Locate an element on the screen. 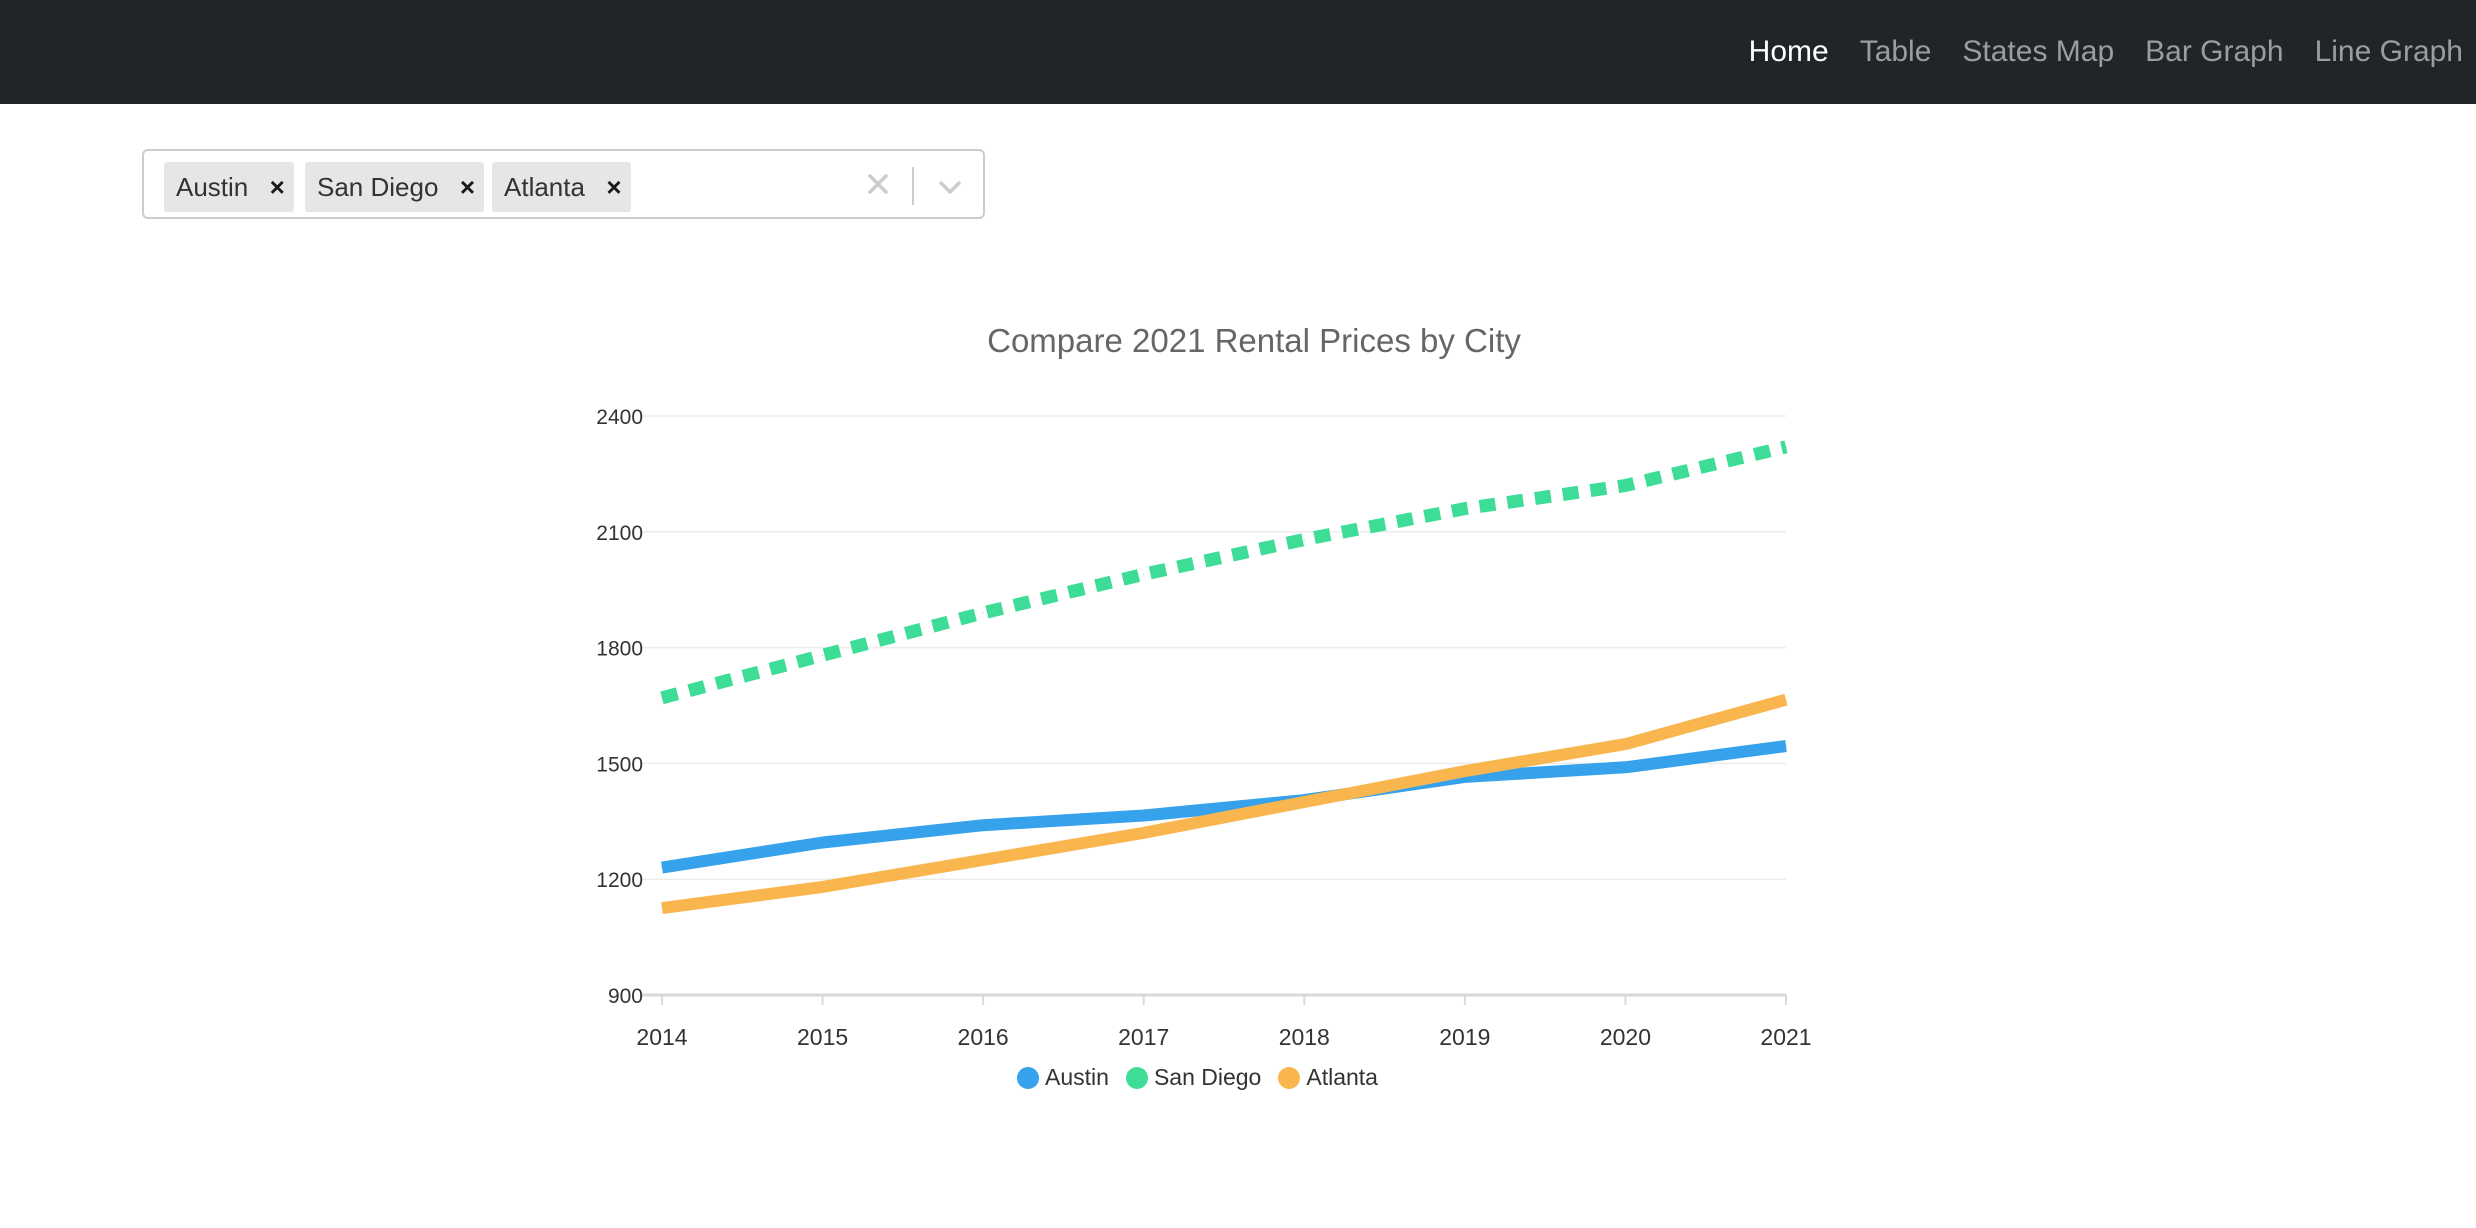 This screenshot has height=1228, width=2476. nav-table: Table is located at coordinates (1895, 51).